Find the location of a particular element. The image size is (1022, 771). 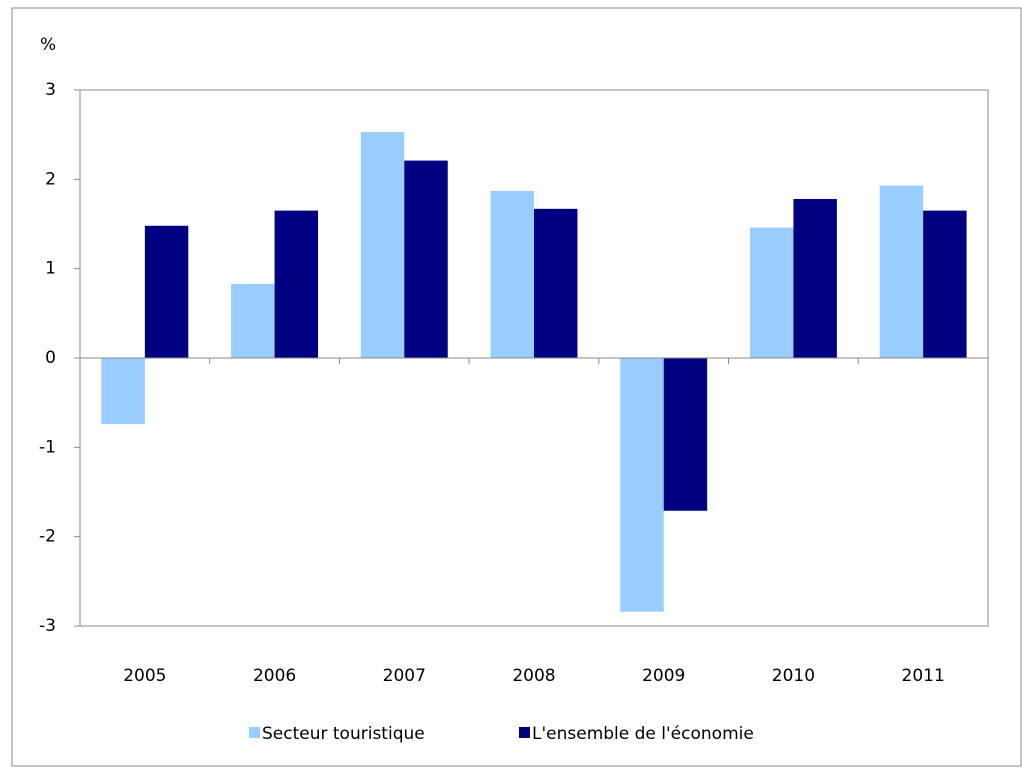

y-tick-label: -2 is located at coordinates (47, 537).